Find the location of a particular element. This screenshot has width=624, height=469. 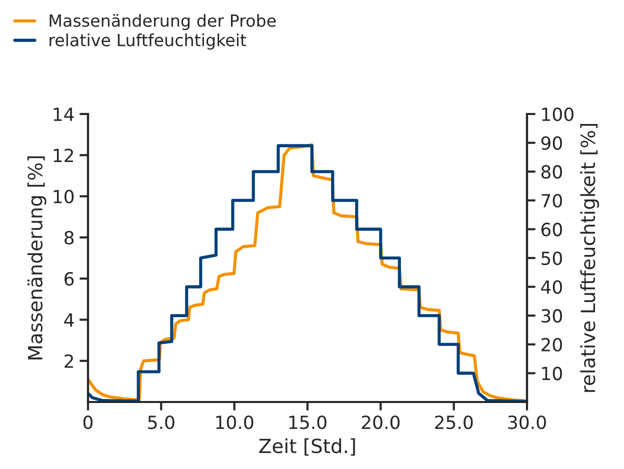

y-tick-label: 12 is located at coordinates (63, 155).